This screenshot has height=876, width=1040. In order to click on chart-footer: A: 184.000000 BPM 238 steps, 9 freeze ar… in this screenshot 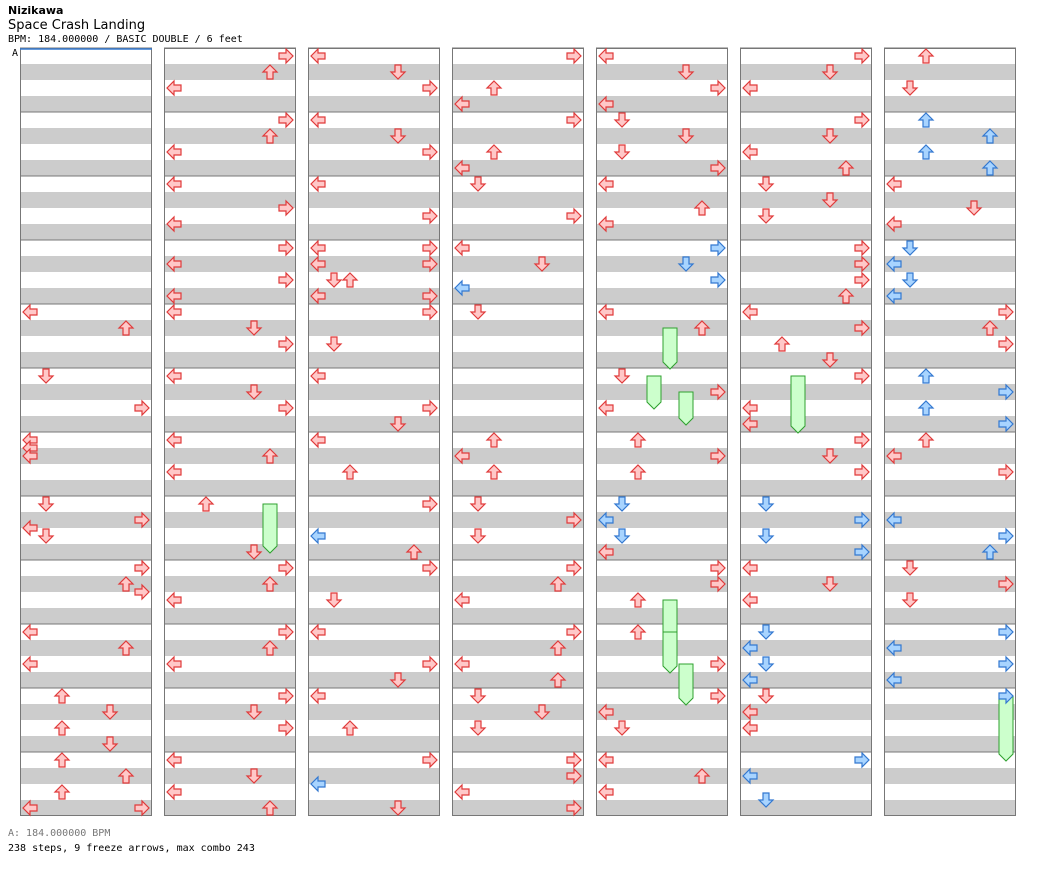, I will do `click(131, 841)`.